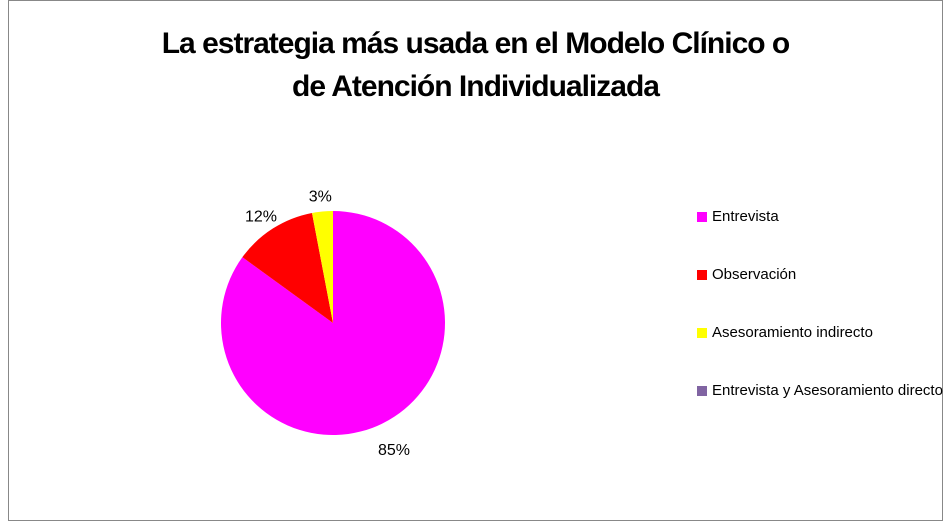  I want to click on legend-item: Entrevista y Asesoramiento directo, so click(822, 391).